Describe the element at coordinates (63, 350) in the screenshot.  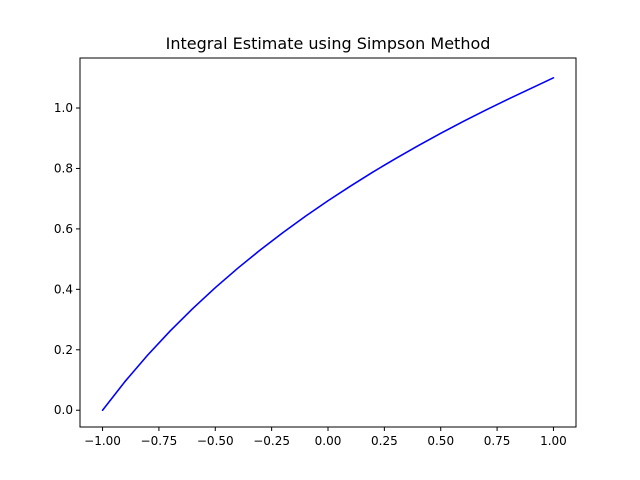
I see `y-tick-label: 0.2` at that location.